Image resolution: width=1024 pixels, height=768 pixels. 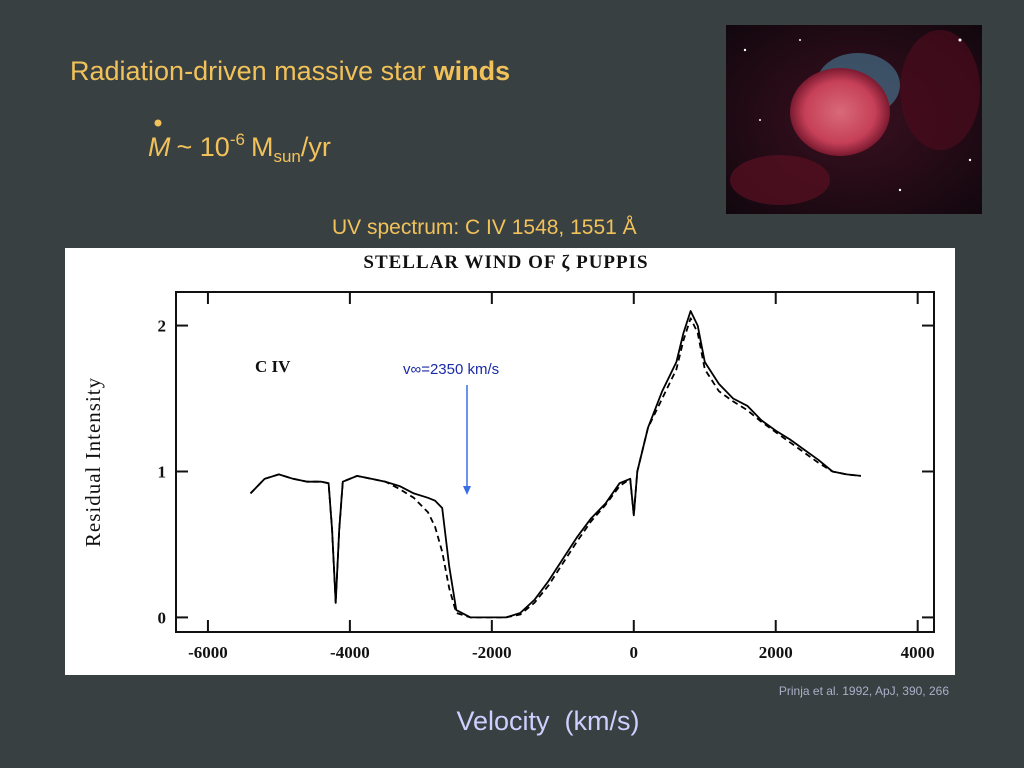 I want to click on nebula-image, so click(x=854, y=119).